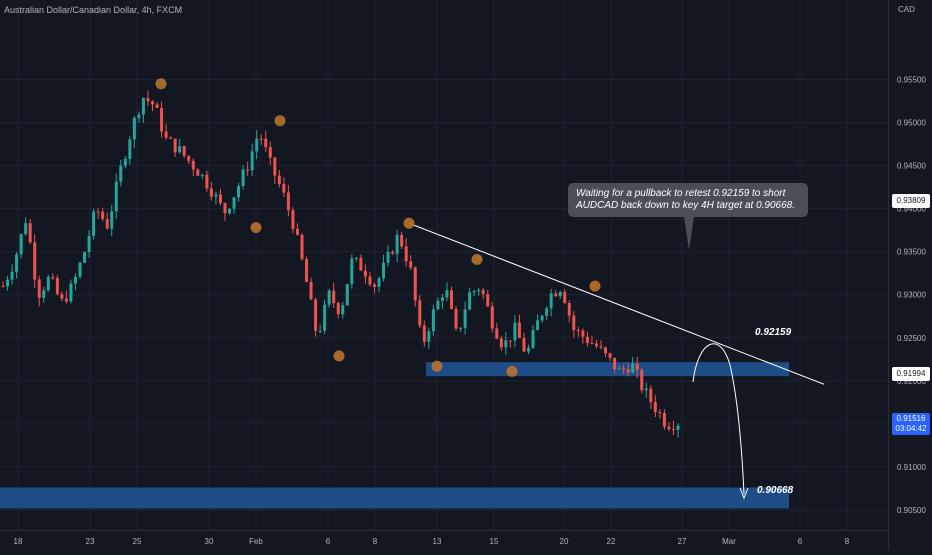 This screenshot has width=932, height=555. What do you see at coordinates (911, 374) in the screenshot?
I see `price-tag-level: 0.91994` at bounding box center [911, 374].